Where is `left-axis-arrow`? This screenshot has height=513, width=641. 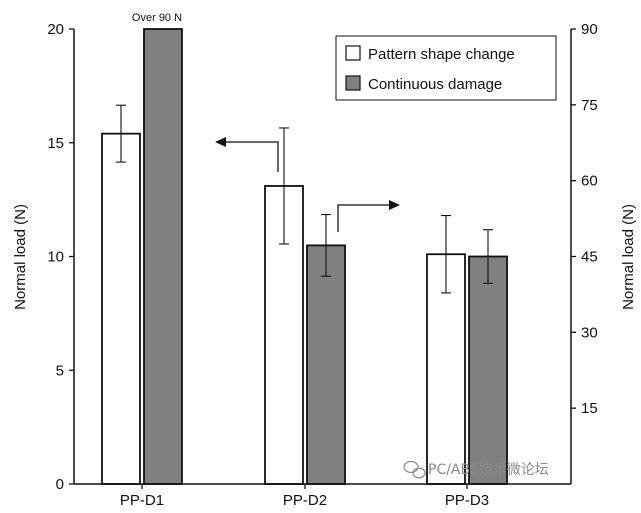
left-axis-arrow is located at coordinates (247, 154).